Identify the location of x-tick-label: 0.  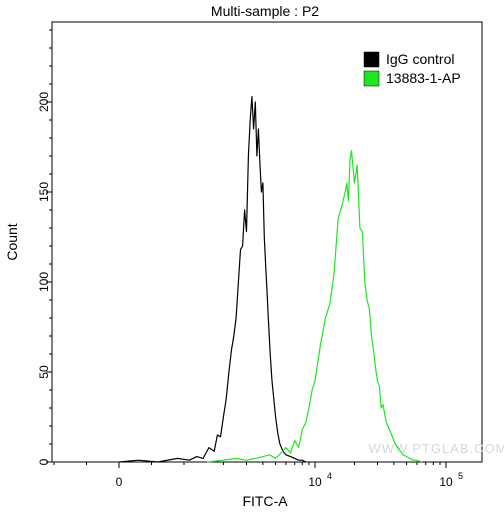
(119, 482).